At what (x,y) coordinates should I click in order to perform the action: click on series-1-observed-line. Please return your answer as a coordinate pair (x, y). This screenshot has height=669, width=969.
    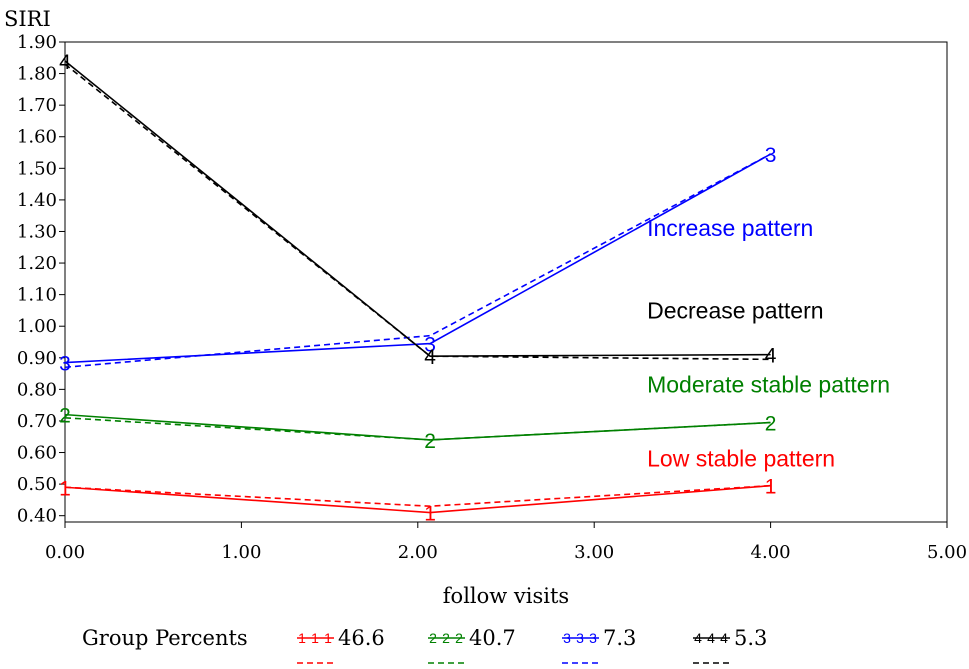
    Looking at the image, I should click on (417, 499).